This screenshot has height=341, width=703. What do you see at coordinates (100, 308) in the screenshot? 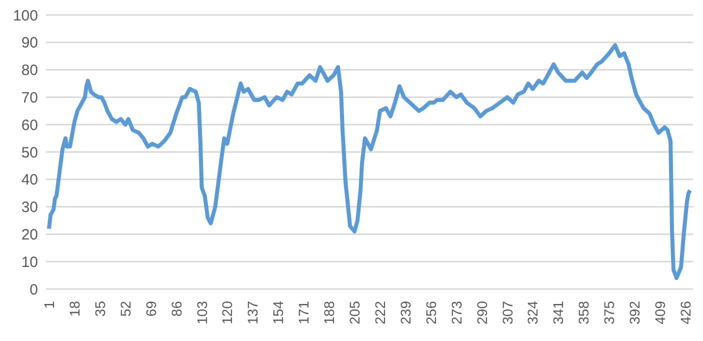
I see `x-tick-label: 35` at bounding box center [100, 308].